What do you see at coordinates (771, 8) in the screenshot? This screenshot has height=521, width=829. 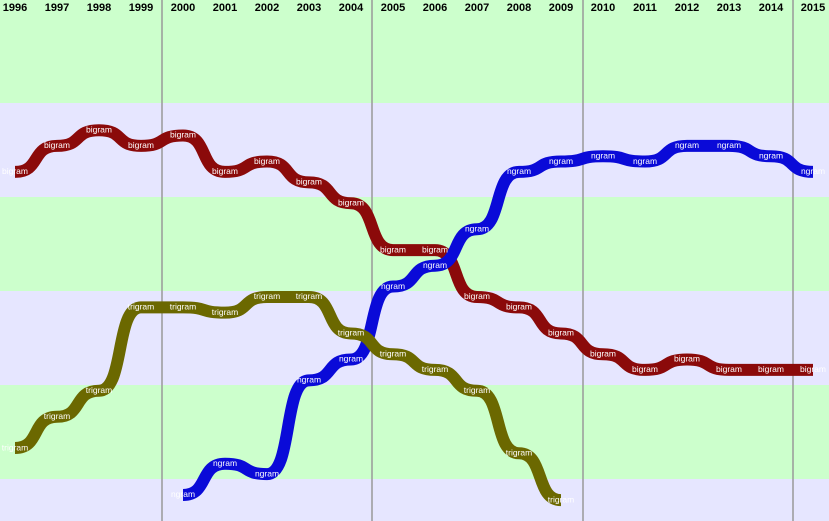 I see `x-tick-label: 2014` at bounding box center [771, 8].